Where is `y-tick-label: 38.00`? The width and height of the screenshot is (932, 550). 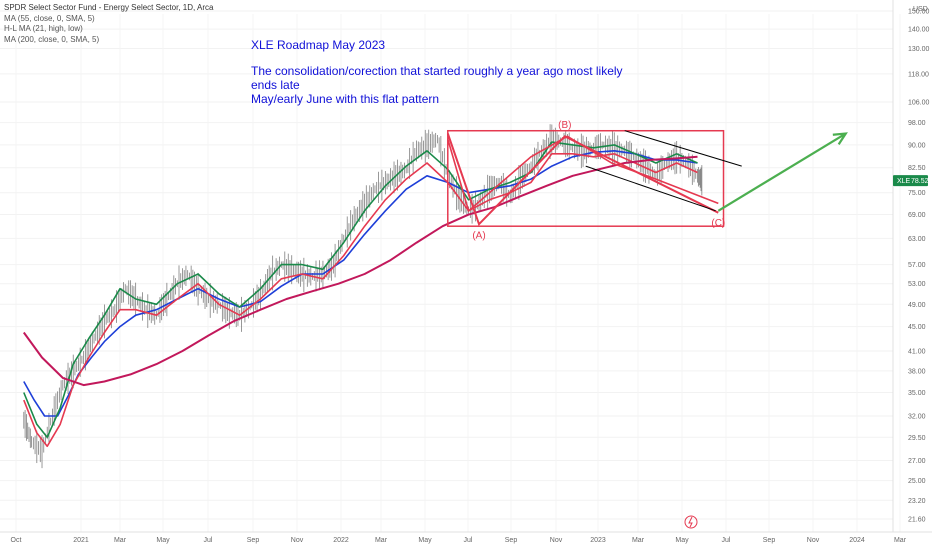 y-tick-label: 38.00 is located at coordinates (917, 371).